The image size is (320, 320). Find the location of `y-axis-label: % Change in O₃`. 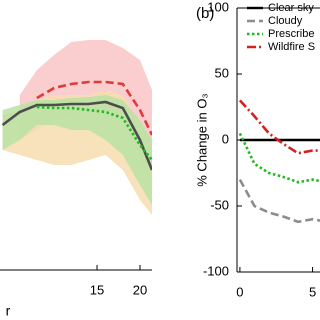

y-axis-label: % Change in O₃ is located at coordinates (201, 139).